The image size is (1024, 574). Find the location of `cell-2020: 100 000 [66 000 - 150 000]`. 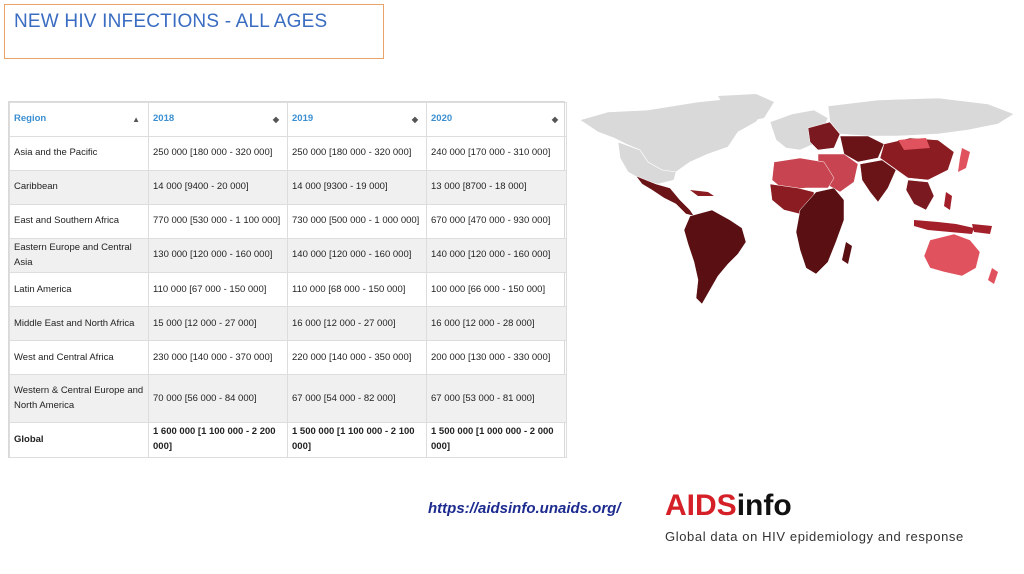

cell-2020: 100 000 [66 000 - 150 000] is located at coordinates (496, 290).